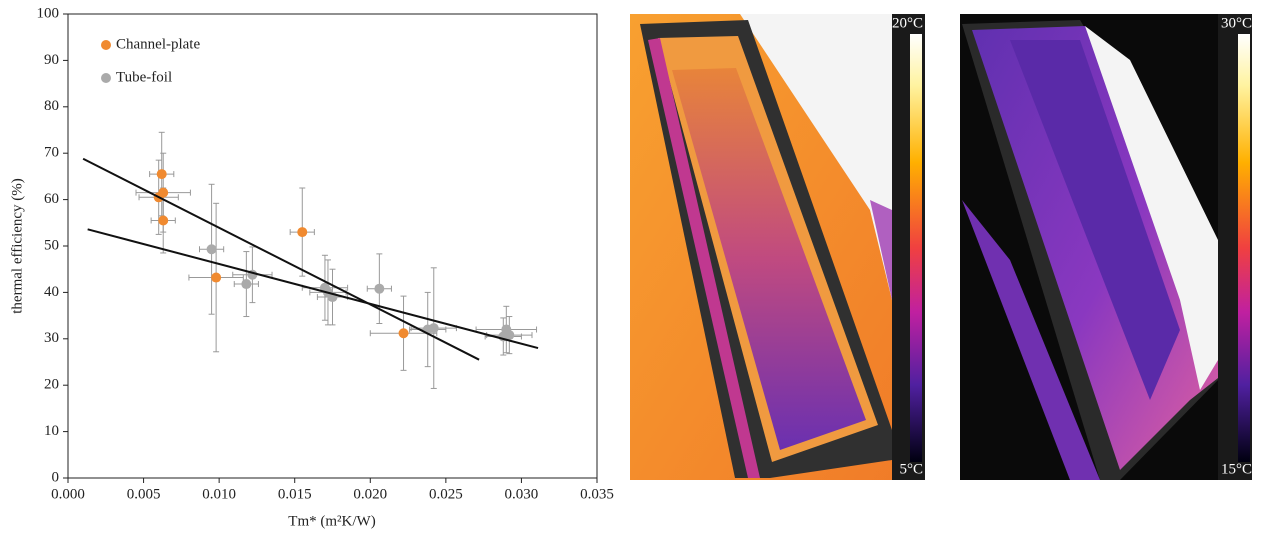 The height and width of the screenshot is (534, 1264). Describe the element at coordinates (51, 153) in the screenshot. I see `y-tick-label: 70` at that location.